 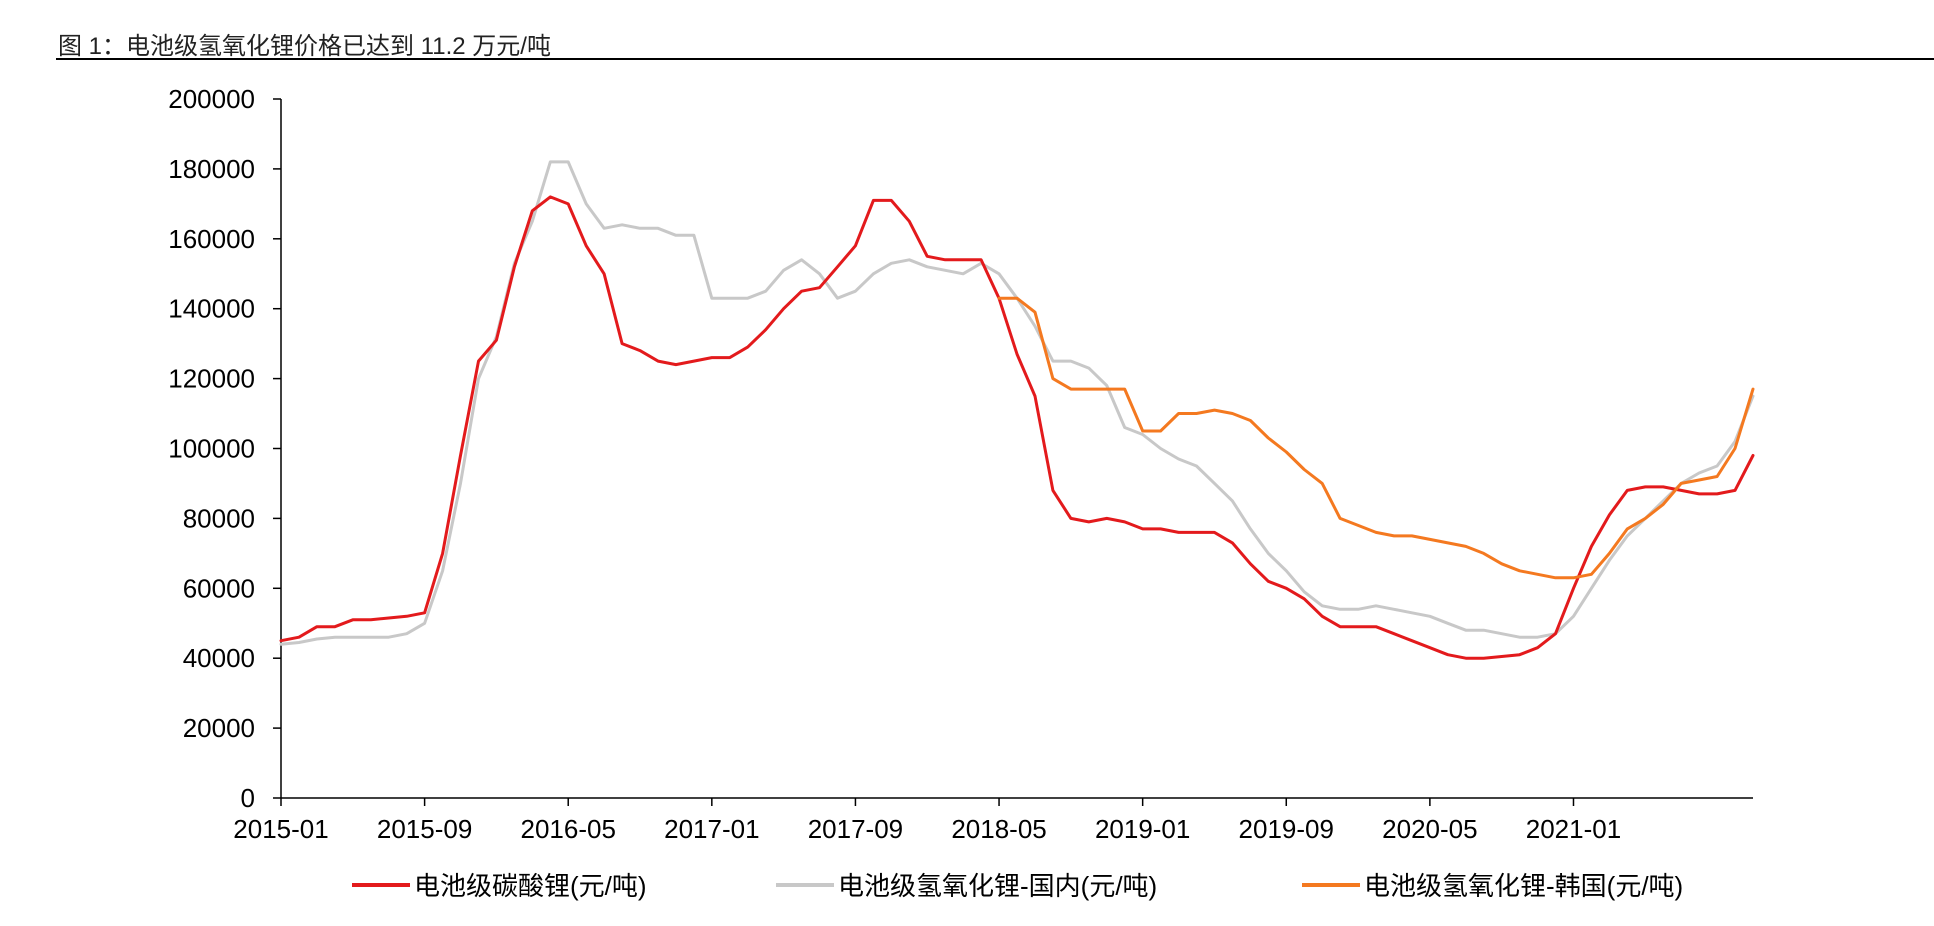 I want to click on x-tick-label: 2017-01, so click(x=711, y=829).